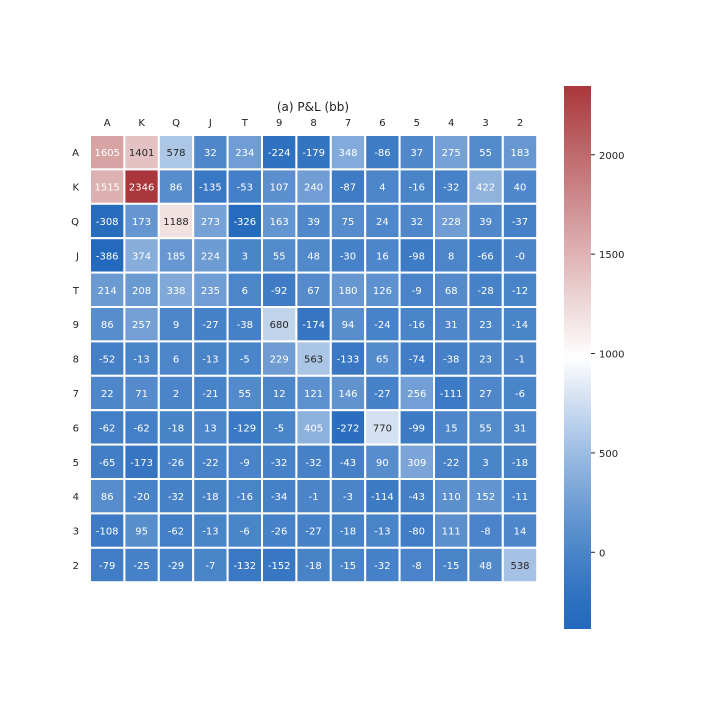  I want to click on cell-value-label: 3, so click(245, 256).